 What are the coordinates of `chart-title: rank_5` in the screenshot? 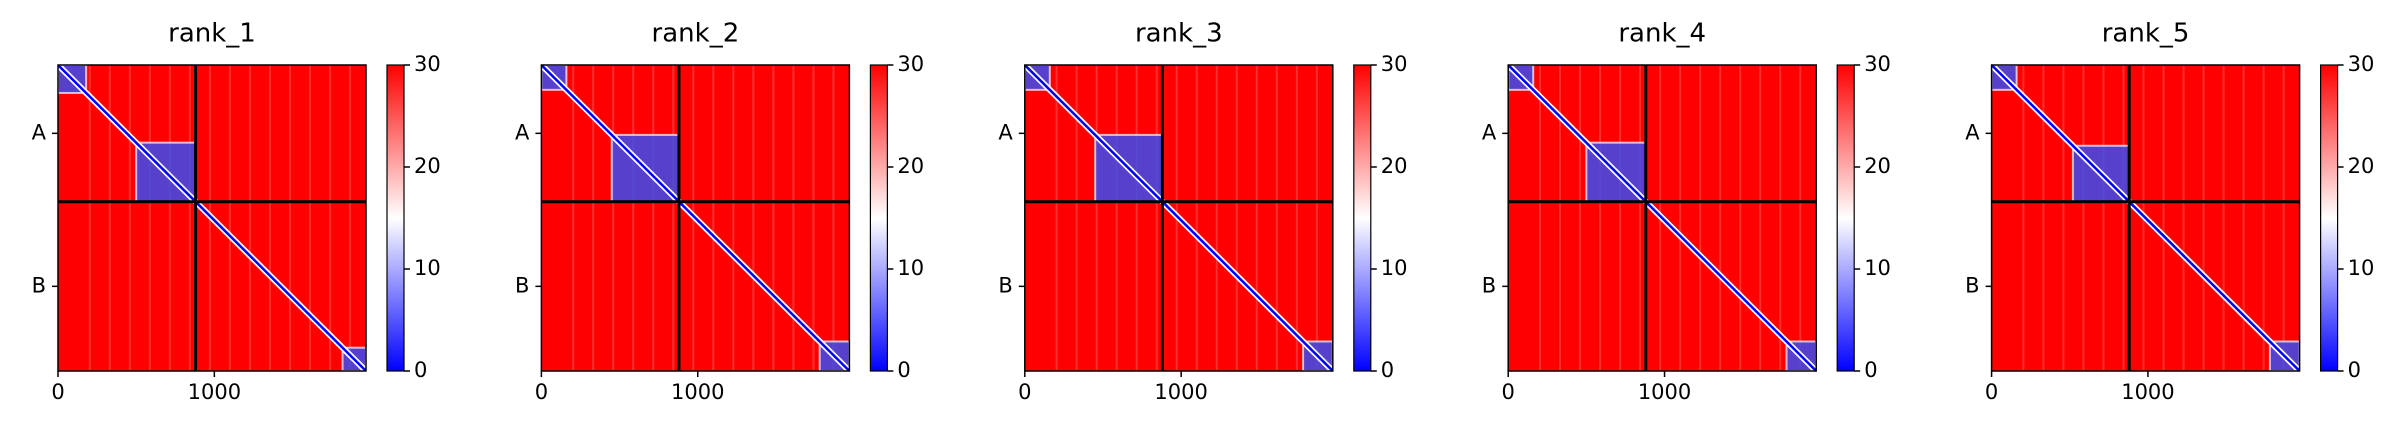 It's located at (2146, 34).